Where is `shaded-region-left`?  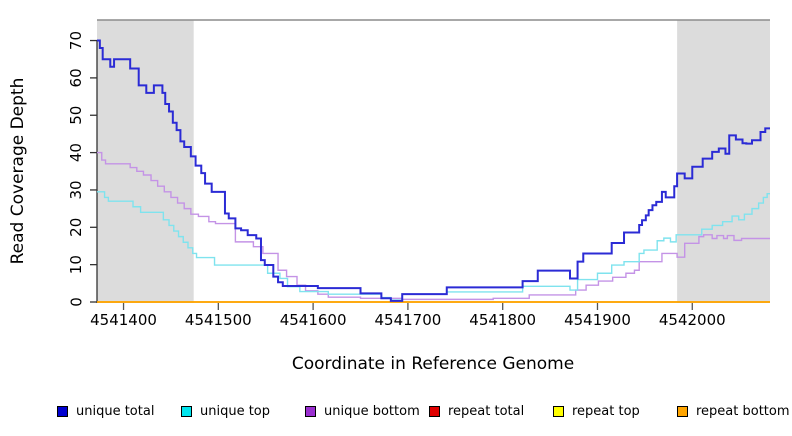 shaded-region-left is located at coordinates (145, 161).